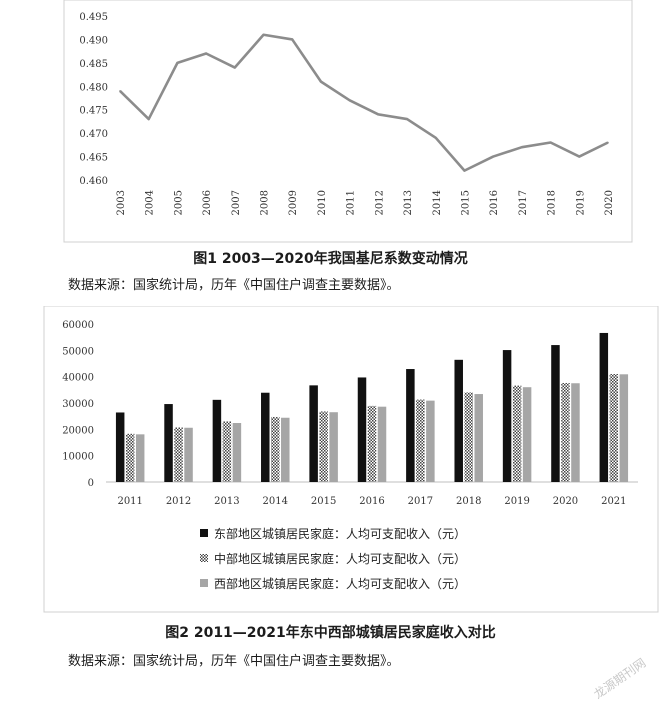 The width and height of the screenshot is (661, 702). Describe the element at coordinates (234, 285) in the screenshot. I see `figure1-source: 数据来源：国家统计局，历年《中国住户调查主要数据》。` at that location.